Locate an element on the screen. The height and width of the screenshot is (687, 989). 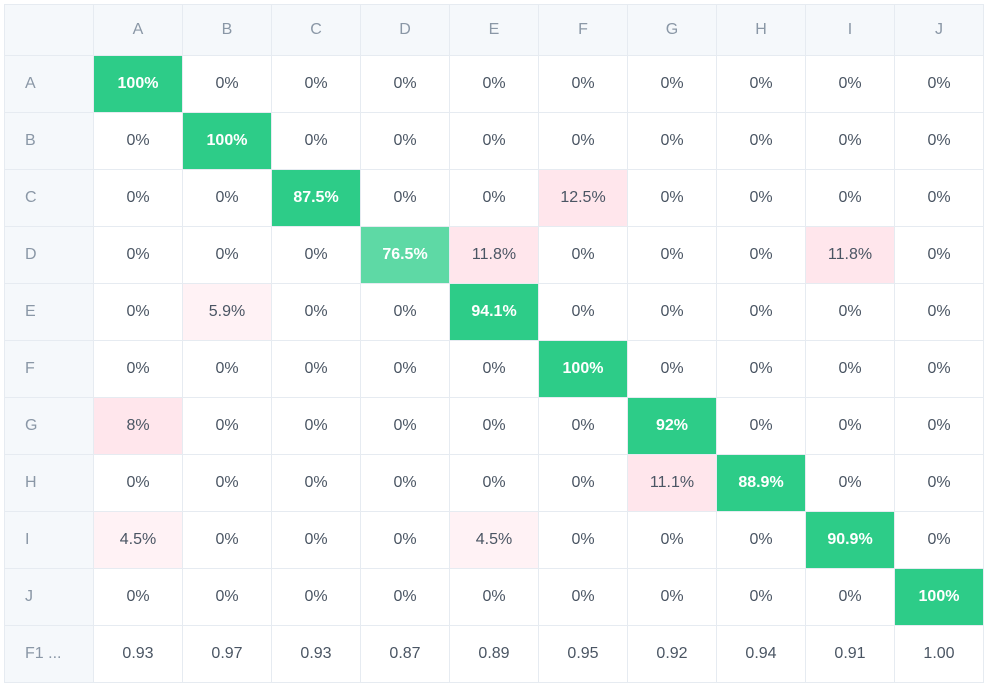
matrix-row-j: J 0% 0% 0% 0% 0% 0% 0% 0% 0% 100% is located at coordinates (494, 597).